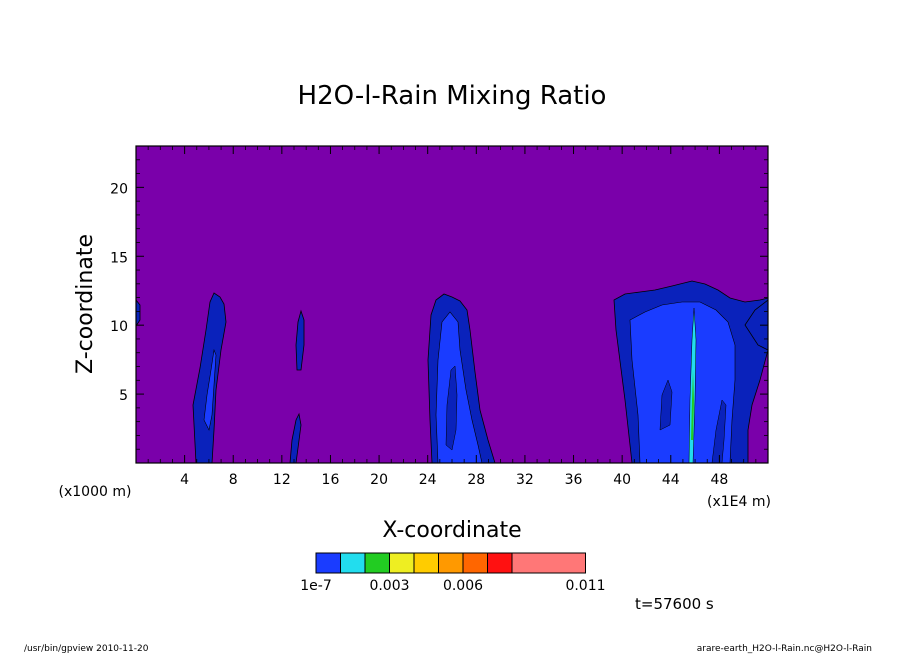 The height and width of the screenshot is (654, 904). I want to click on y-tick-label: 20, so click(119, 189).